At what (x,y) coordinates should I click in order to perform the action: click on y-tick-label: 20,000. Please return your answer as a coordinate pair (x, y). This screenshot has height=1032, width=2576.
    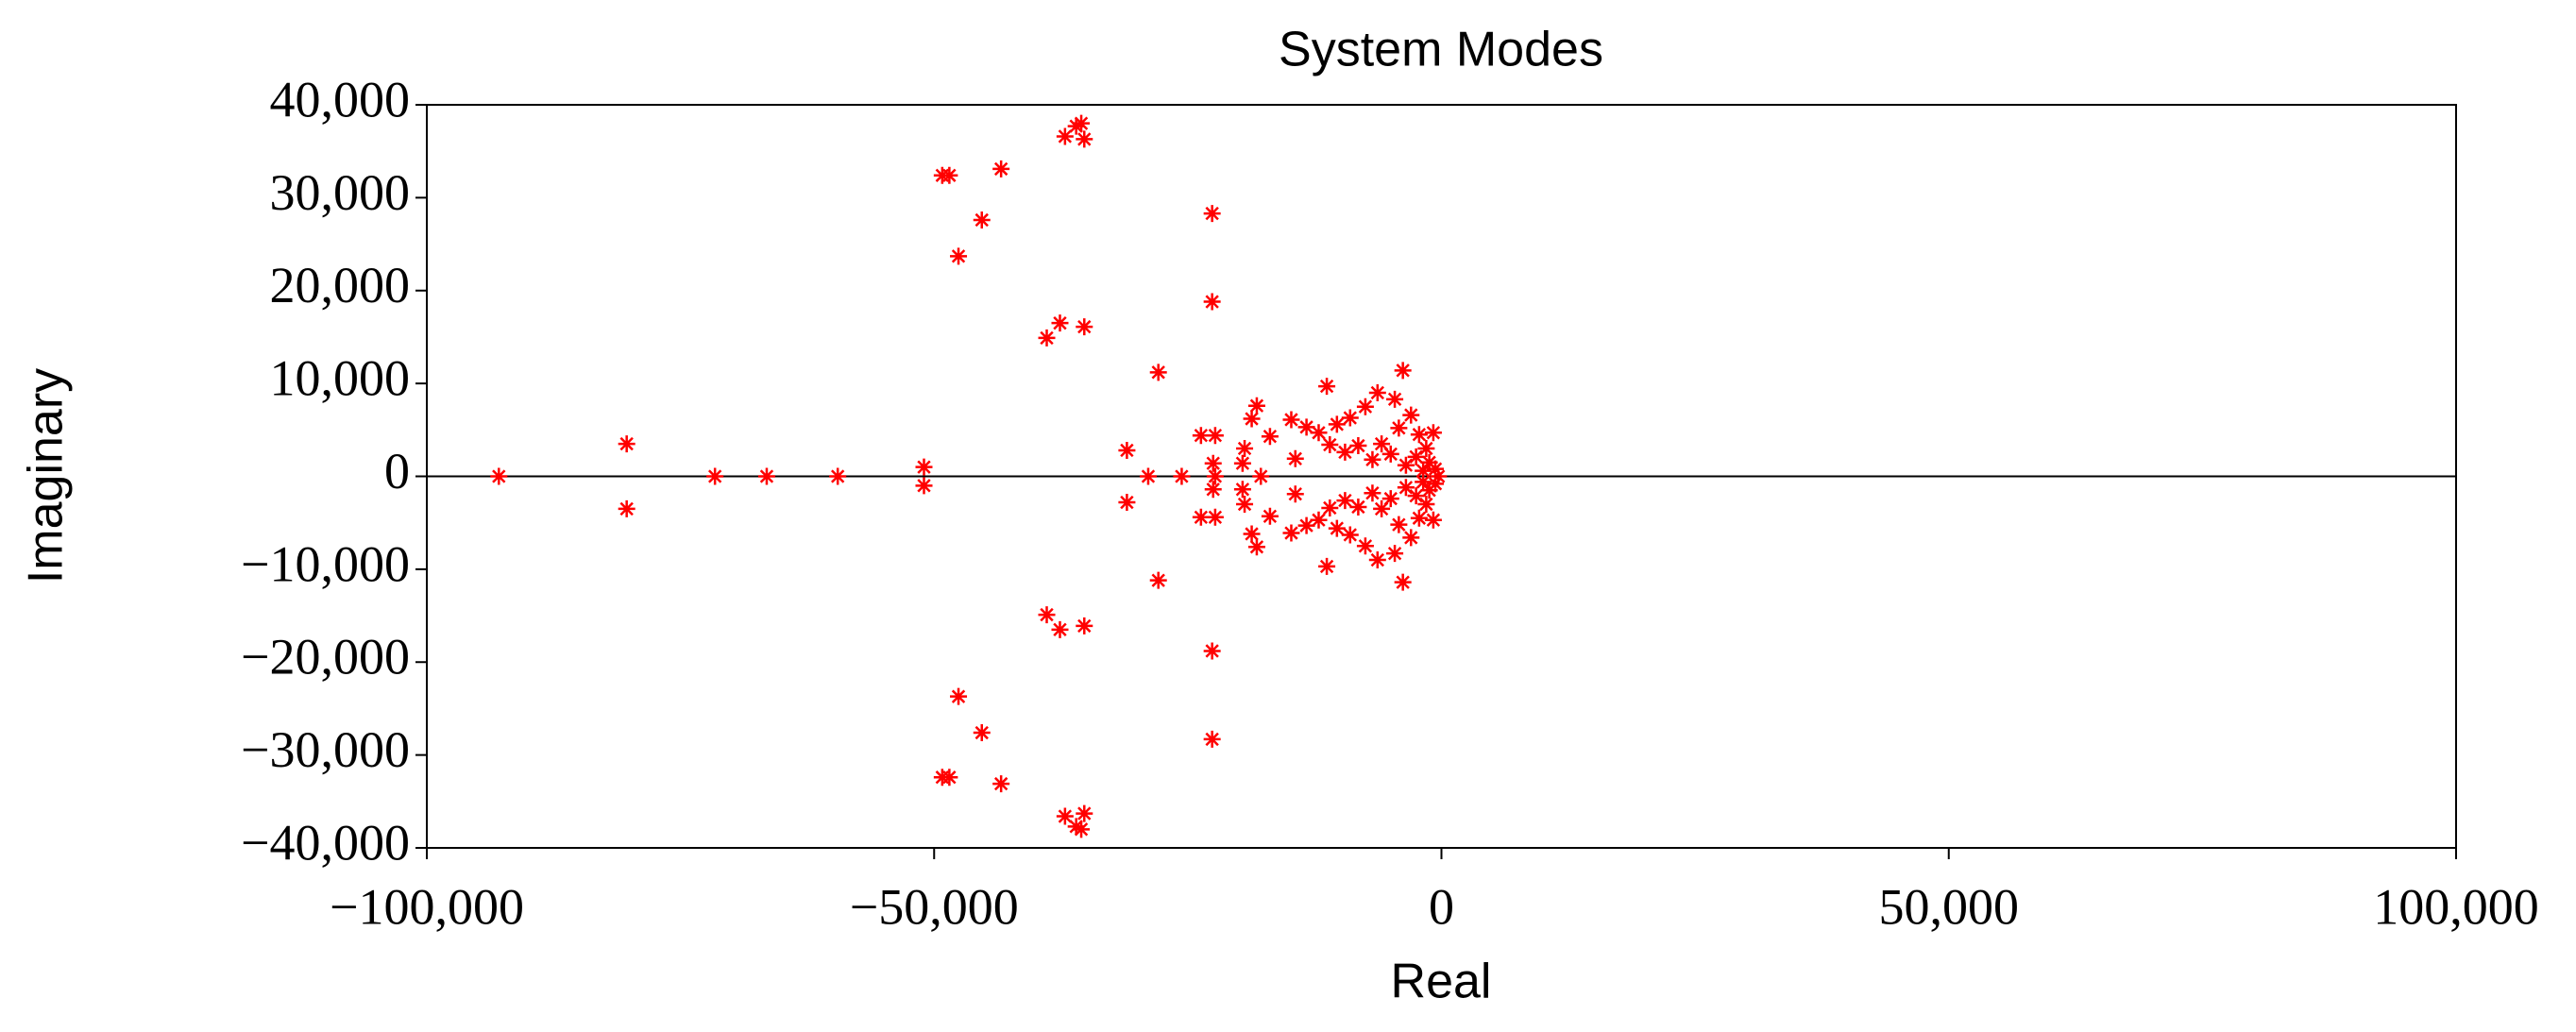
    Looking at the image, I should click on (340, 285).